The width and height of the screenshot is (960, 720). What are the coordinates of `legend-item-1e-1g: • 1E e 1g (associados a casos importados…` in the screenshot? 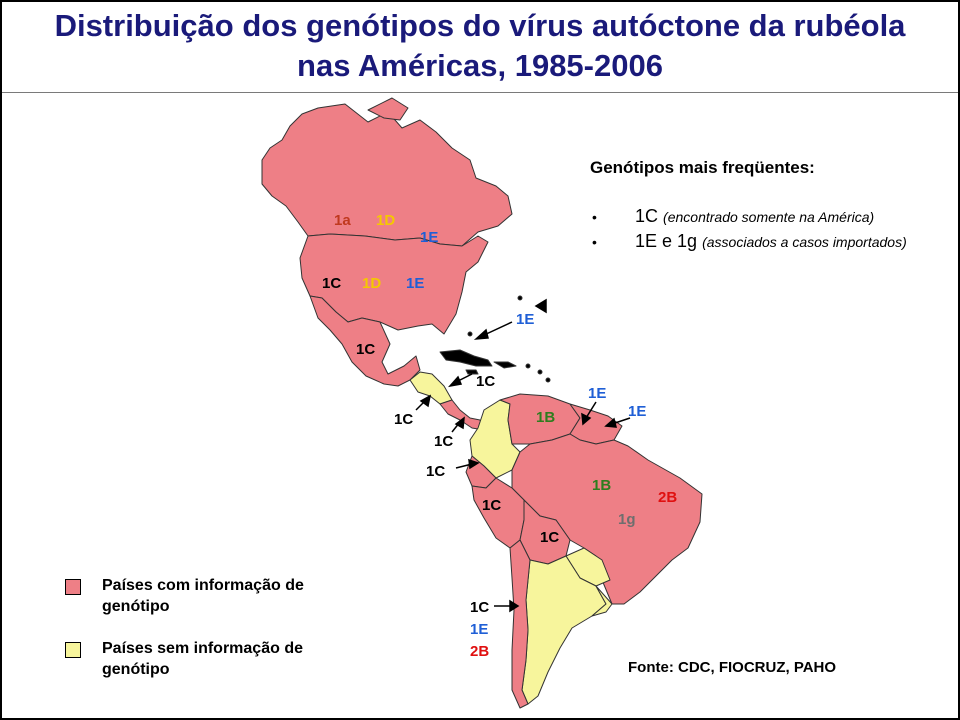 It's located at (749, 241).